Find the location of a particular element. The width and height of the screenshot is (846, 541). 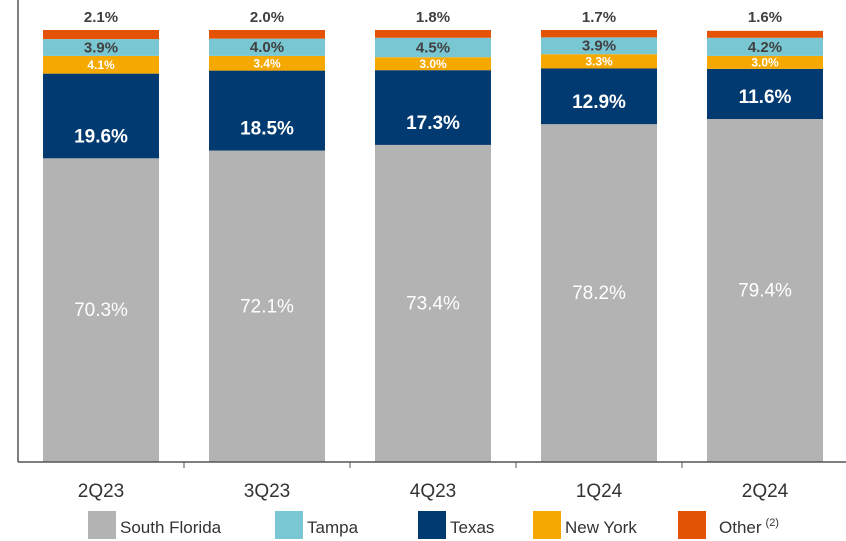

data-label: 79.4% is located at coordinates (765, 291).